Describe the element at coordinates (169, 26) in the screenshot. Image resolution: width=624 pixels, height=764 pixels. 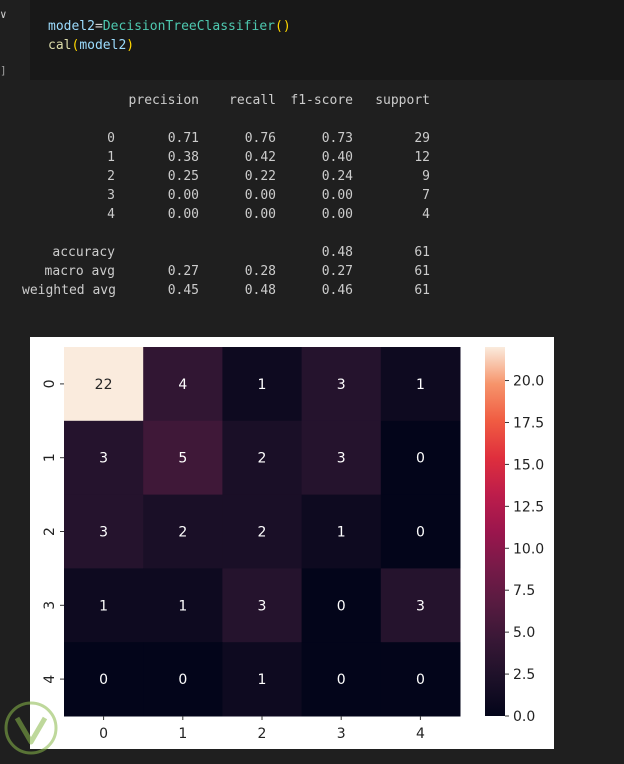
I see `code-line-1: model2=DecisionTreeClassifier()` at that location.